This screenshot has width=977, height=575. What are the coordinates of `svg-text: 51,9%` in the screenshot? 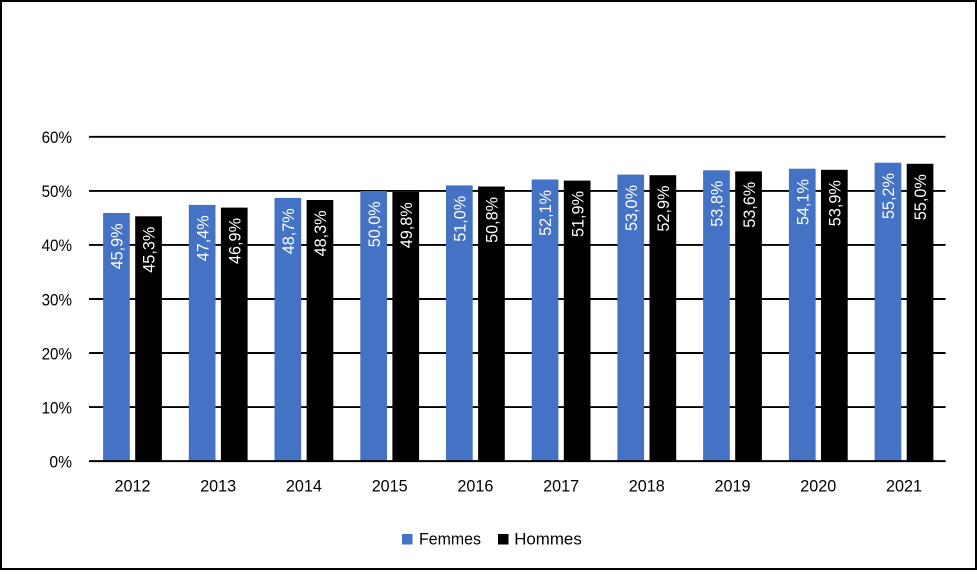 It's located at (577, 214).